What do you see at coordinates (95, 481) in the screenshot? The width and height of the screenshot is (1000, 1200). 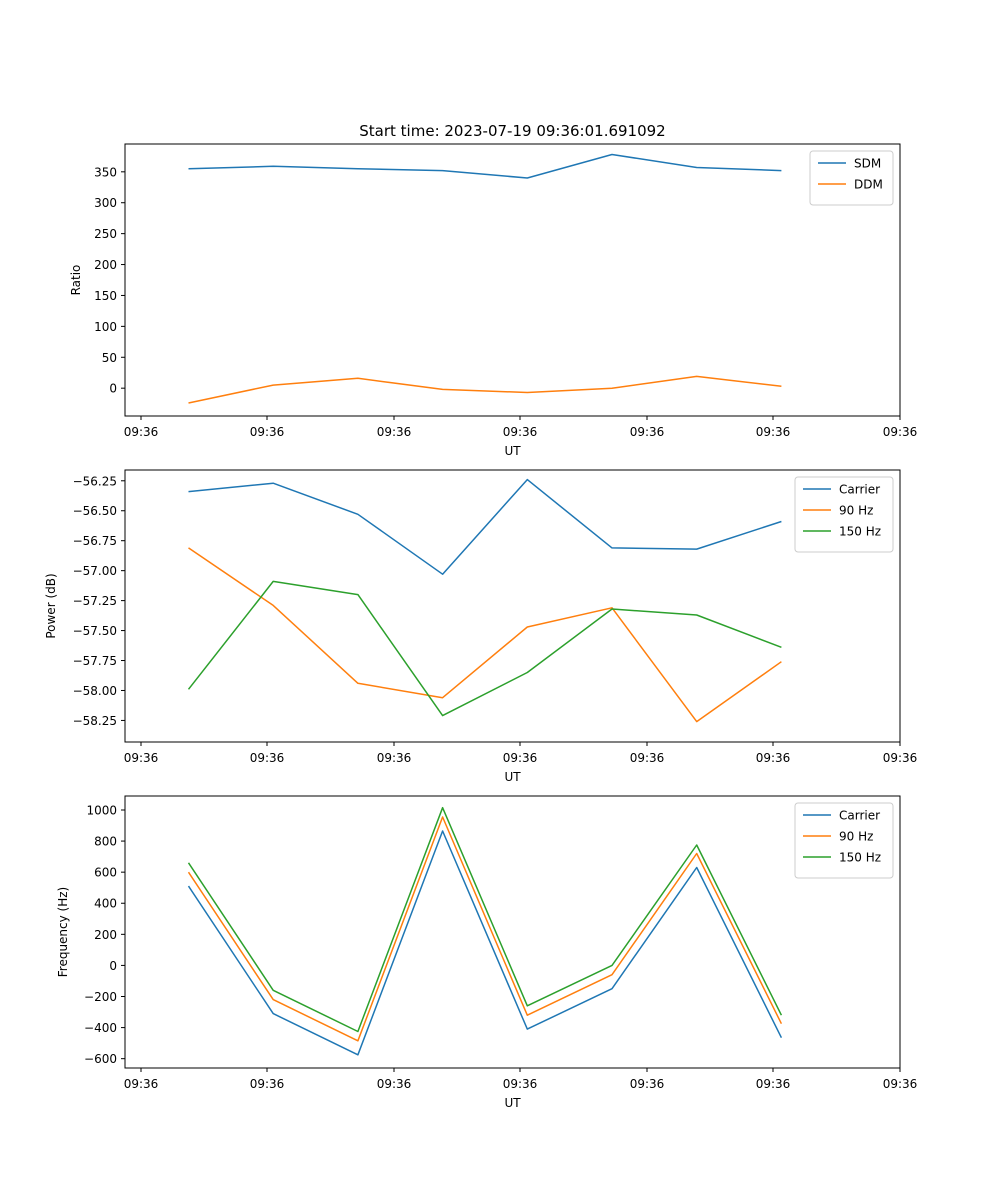 I see `y-tick-label: −56.25` at bounding box center [95, 481].